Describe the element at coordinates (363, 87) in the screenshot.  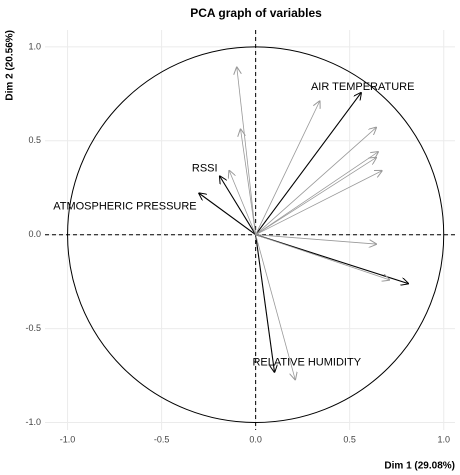
I see `variable-label: AIR TEMPERATURE` at that location.